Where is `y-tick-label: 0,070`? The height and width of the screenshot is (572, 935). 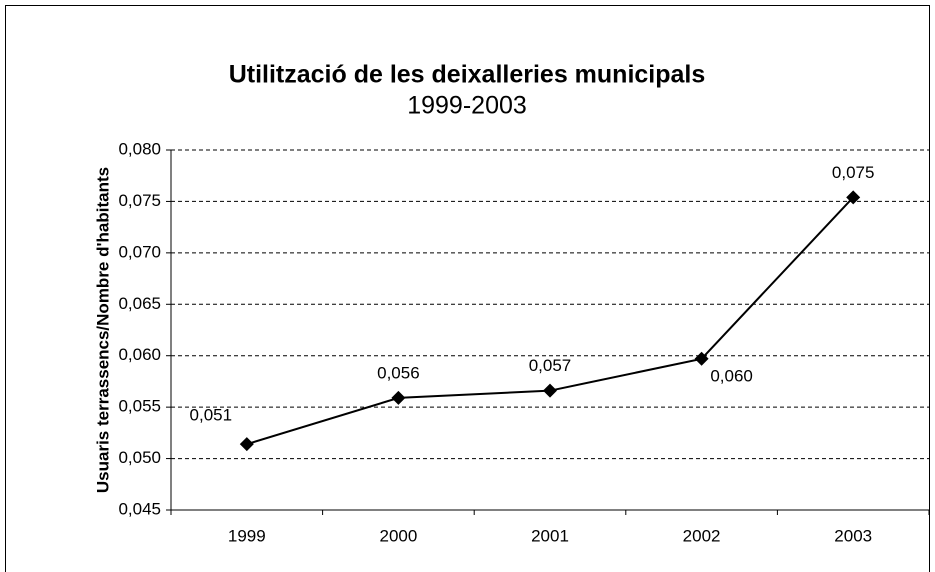 y-tick-label: 0,070 is located at coordinates (139, 251).